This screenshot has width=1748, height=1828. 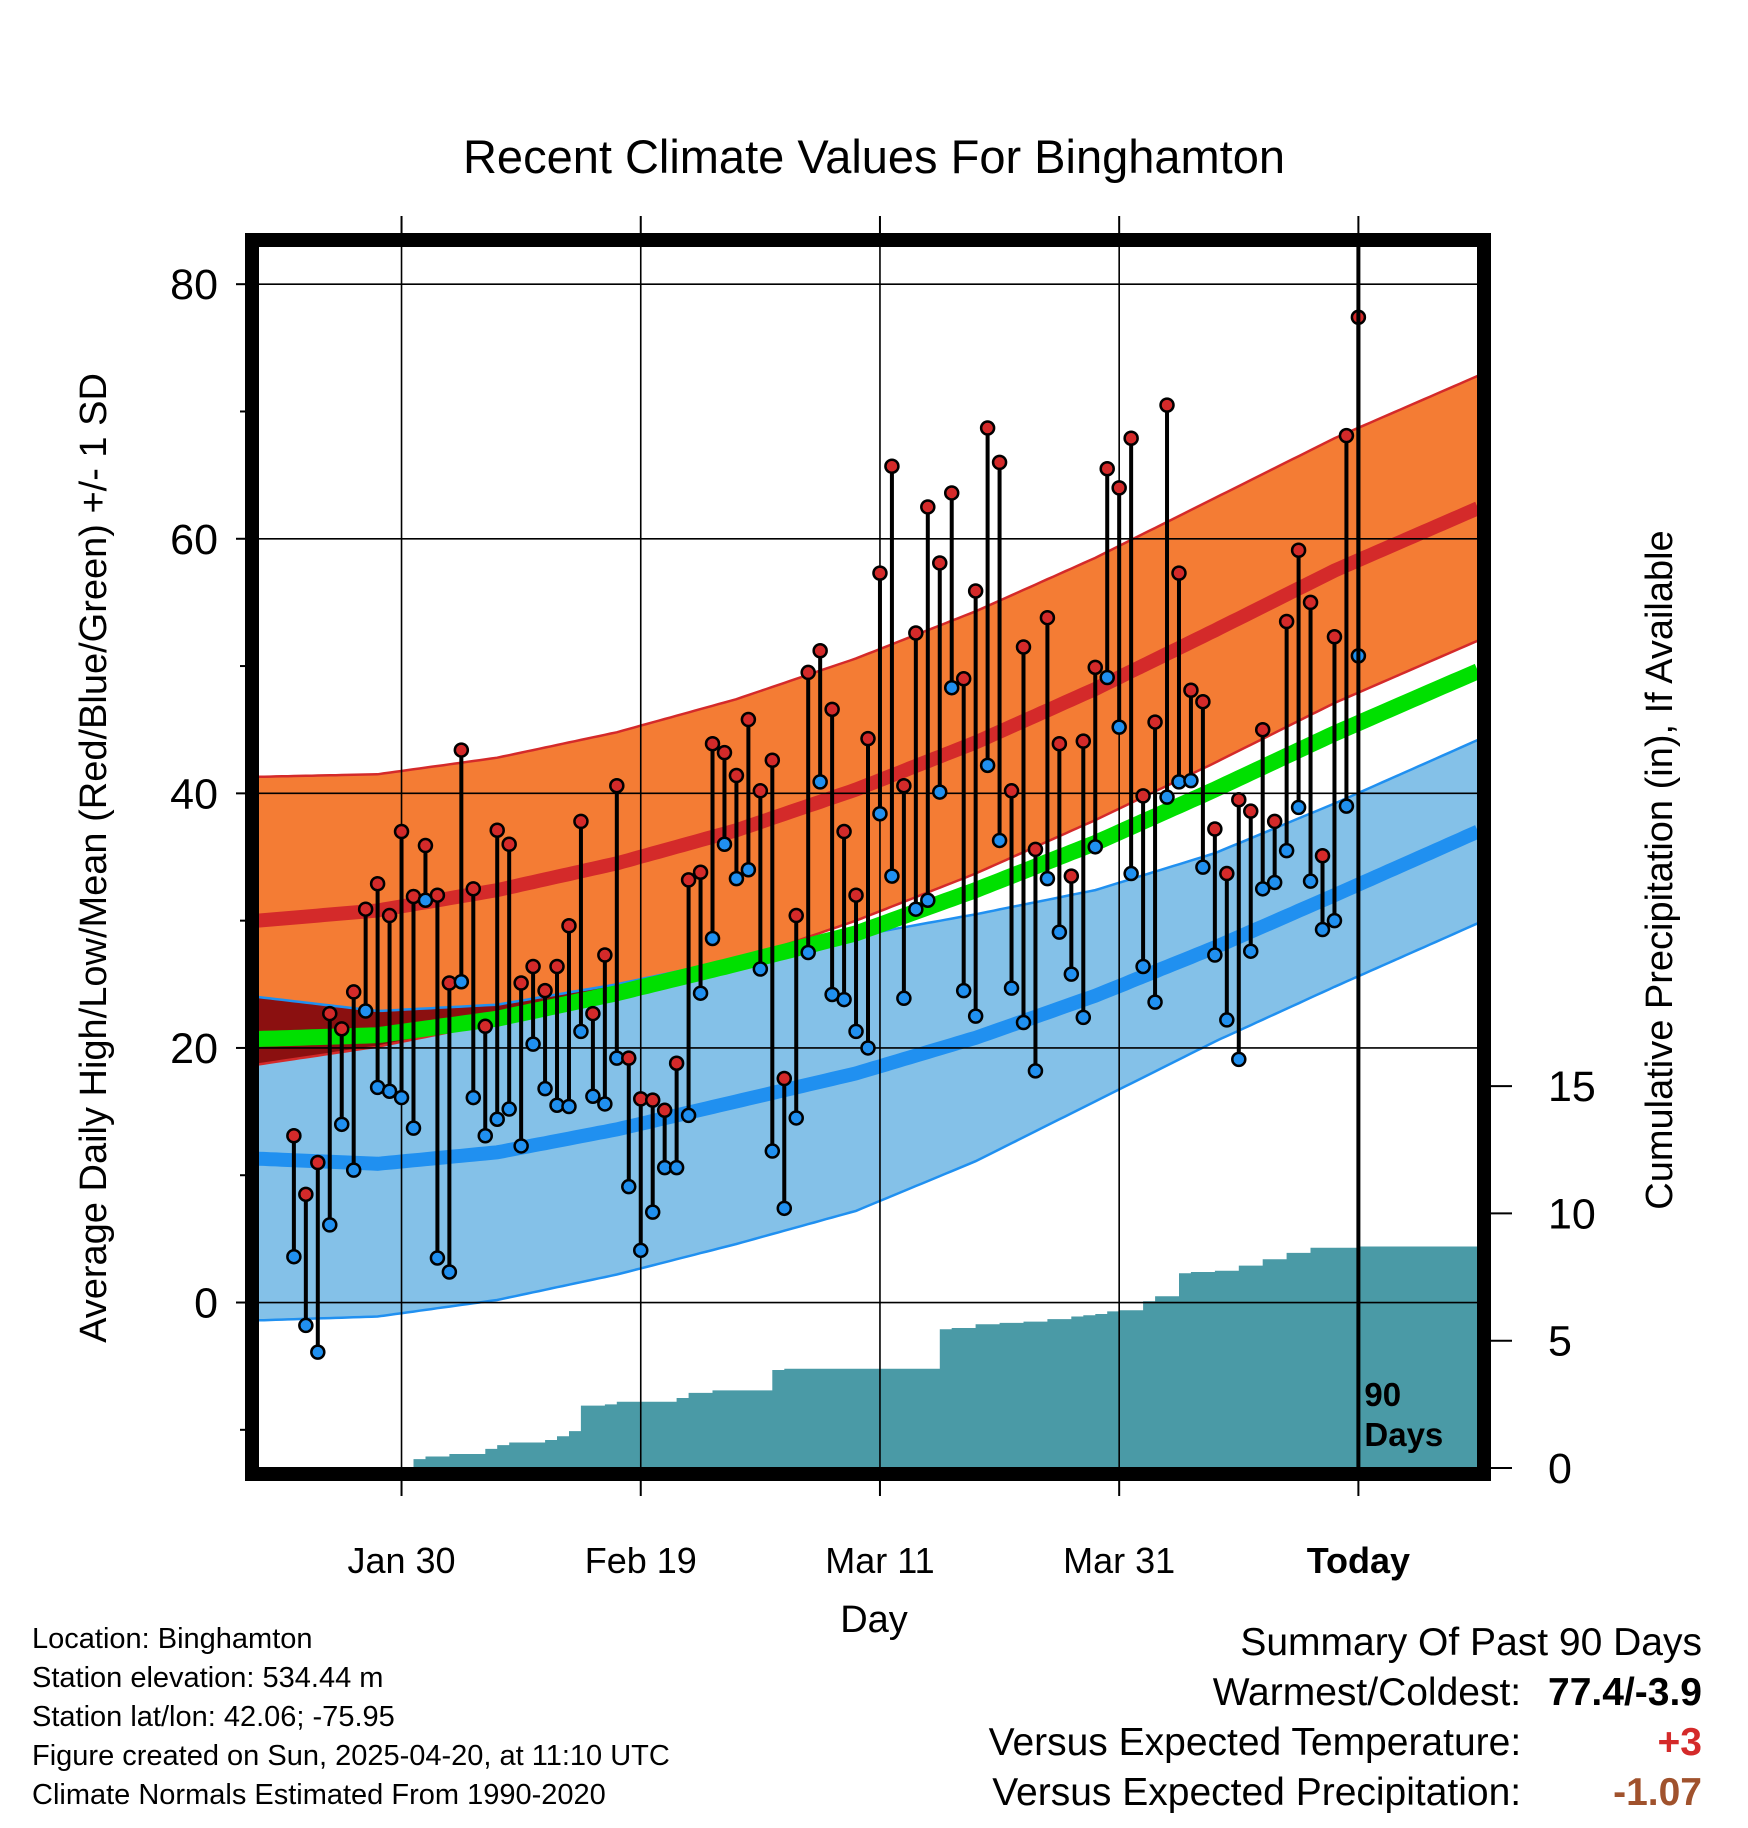 I want to click on window-label-line: 90, so click(x=1382, y=1394).